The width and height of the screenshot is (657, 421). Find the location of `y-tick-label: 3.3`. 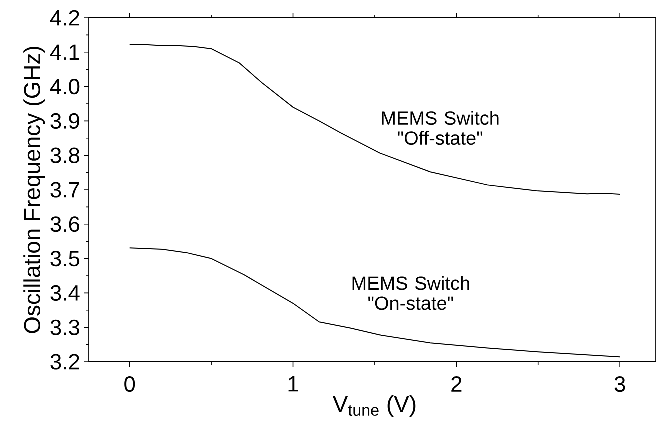

y-tick-label: 3.3 is located at coordinates (65, 328).